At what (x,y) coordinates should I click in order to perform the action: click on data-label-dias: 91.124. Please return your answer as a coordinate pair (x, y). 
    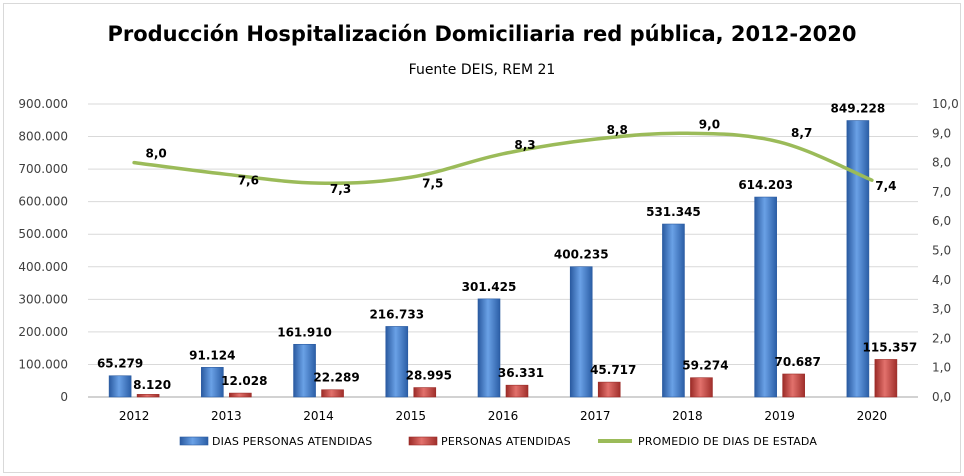
    Looking at the image, I should click on (212, 355).